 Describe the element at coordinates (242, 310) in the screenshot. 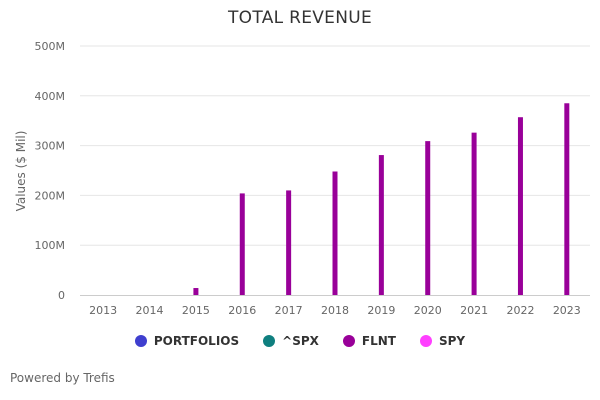

I see `x-tick-label: 2016` at that location.